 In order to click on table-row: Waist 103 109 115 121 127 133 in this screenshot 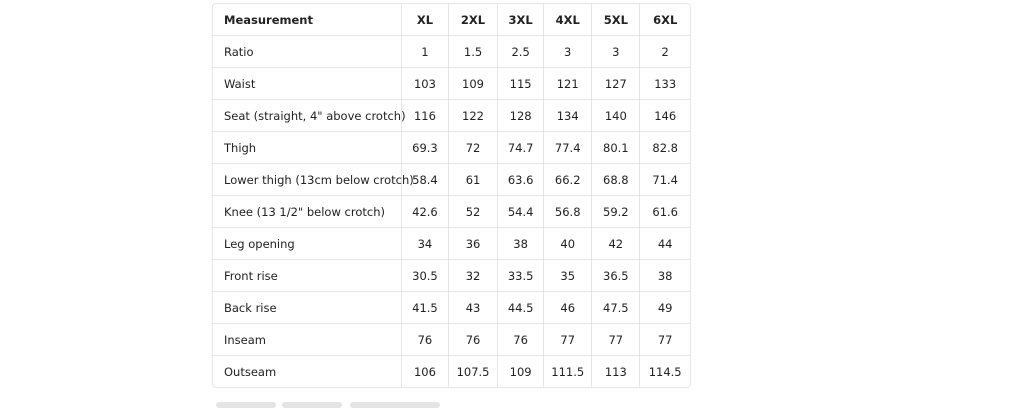, I will do `click(451, 83)`.